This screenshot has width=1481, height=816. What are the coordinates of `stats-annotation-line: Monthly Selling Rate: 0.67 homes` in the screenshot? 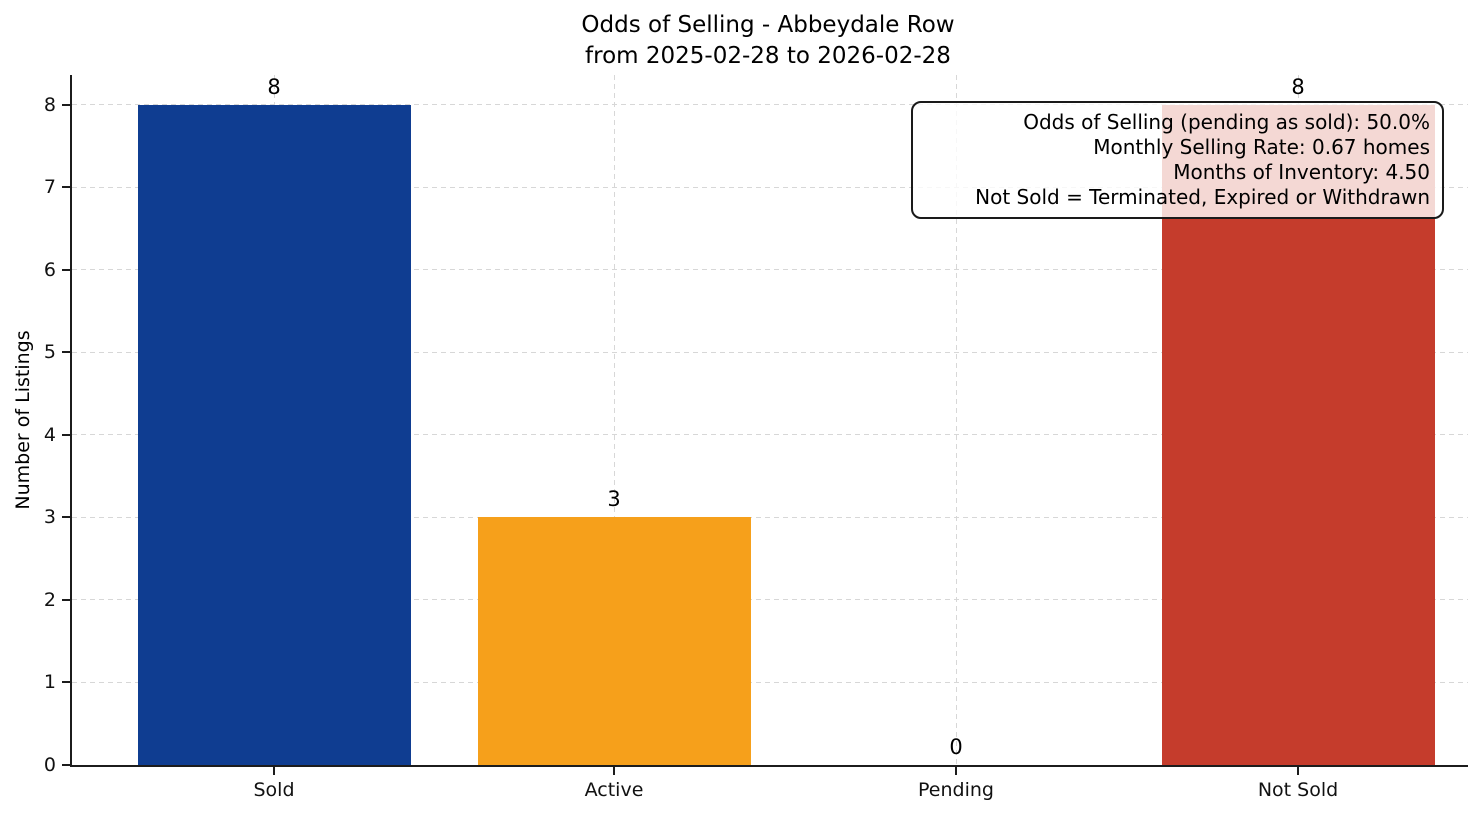 It's located at (1261, 147).